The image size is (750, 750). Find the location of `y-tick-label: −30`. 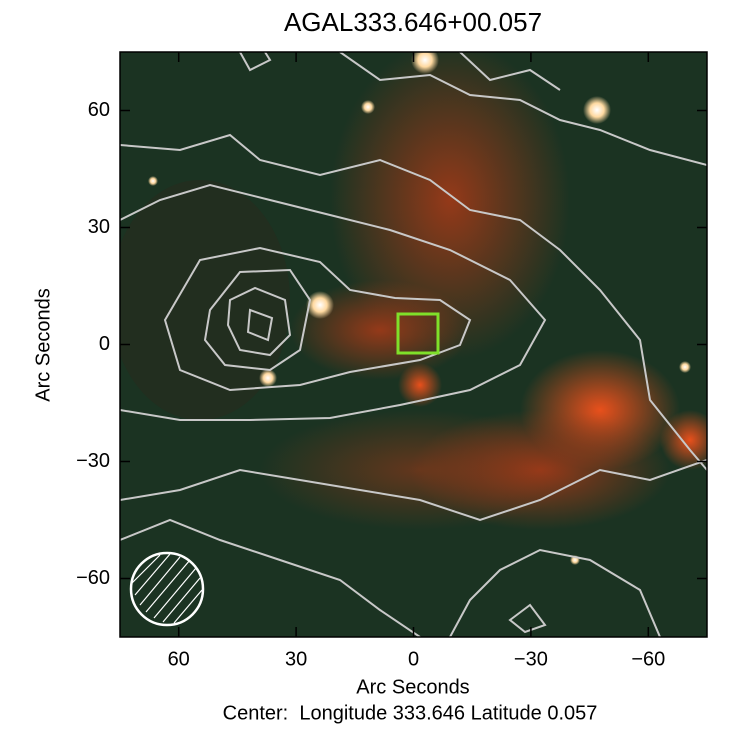

y-tick-label: −30 is located at coordinates (93, 461).